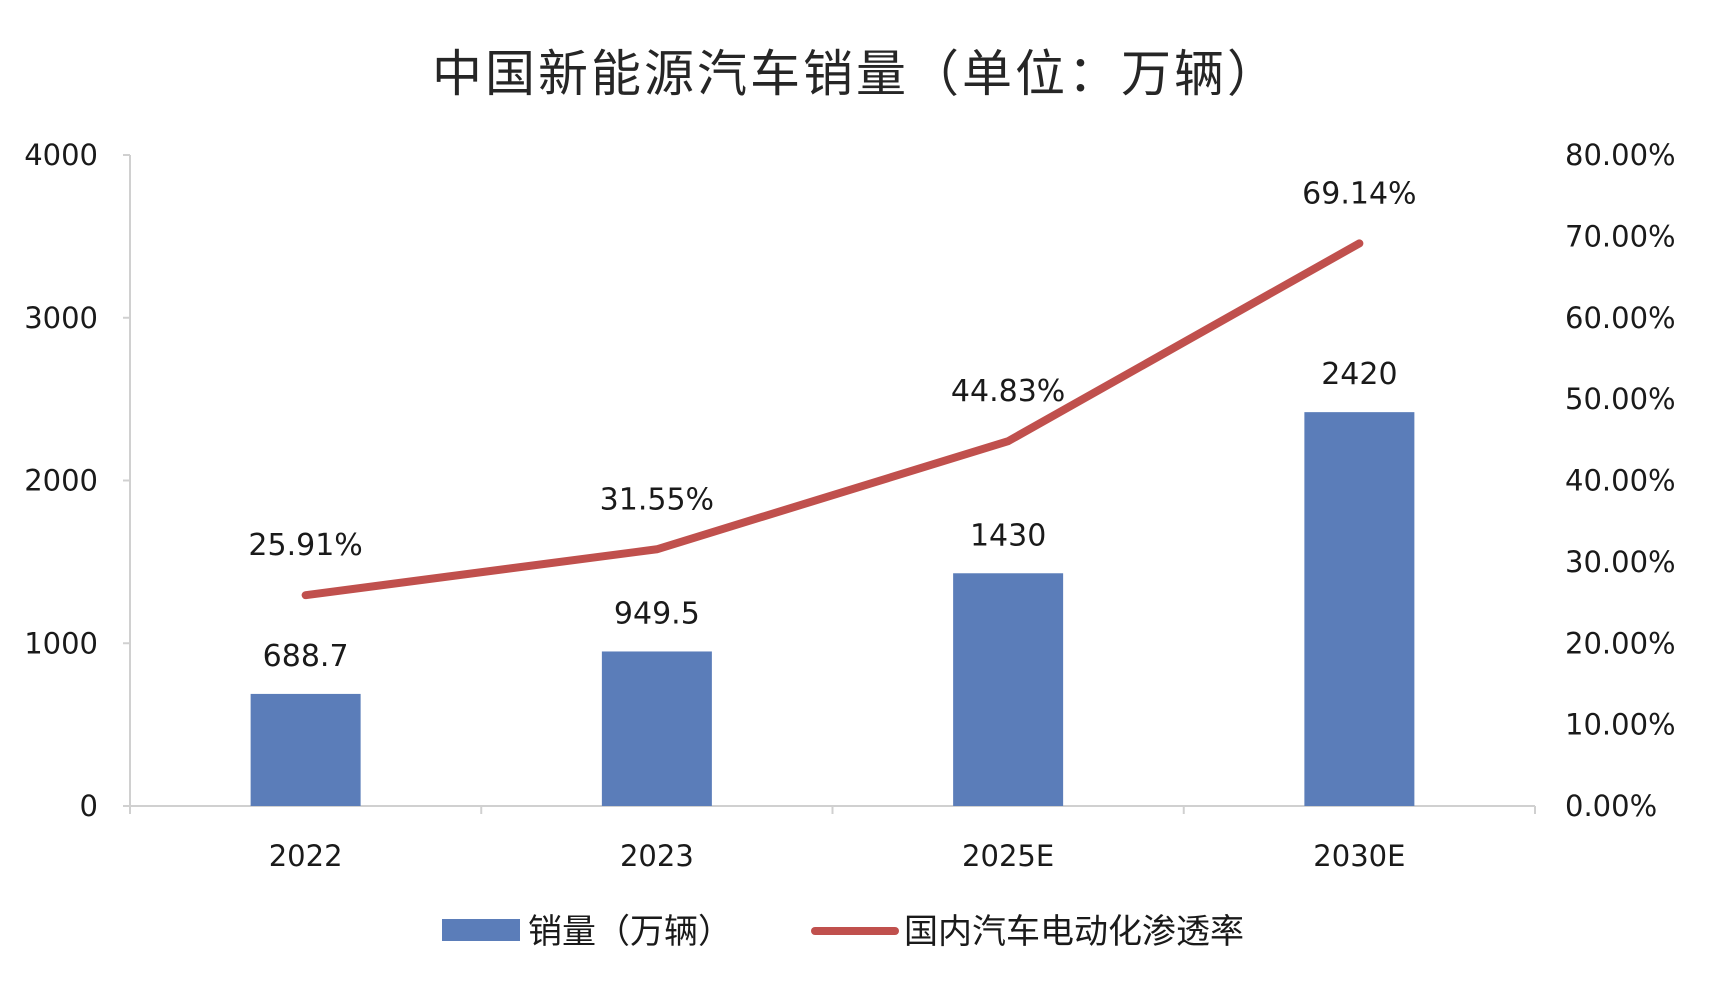 Image resolution: width=1712 pixels, height=982 pixels. Describe the element at coordinates (61, 318) in the screenshot. I see `y-left-tick-label: 3000` at that location.